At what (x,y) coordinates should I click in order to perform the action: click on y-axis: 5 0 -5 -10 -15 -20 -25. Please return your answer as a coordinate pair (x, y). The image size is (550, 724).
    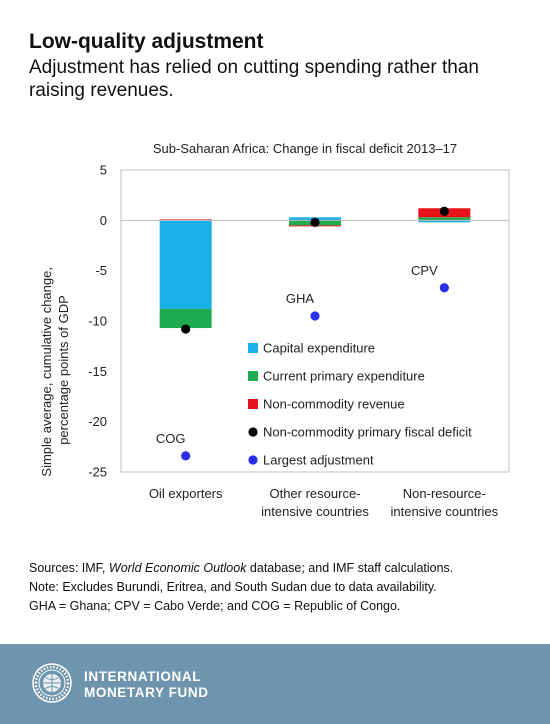
    Looking at the image, I should click on (97, 321).